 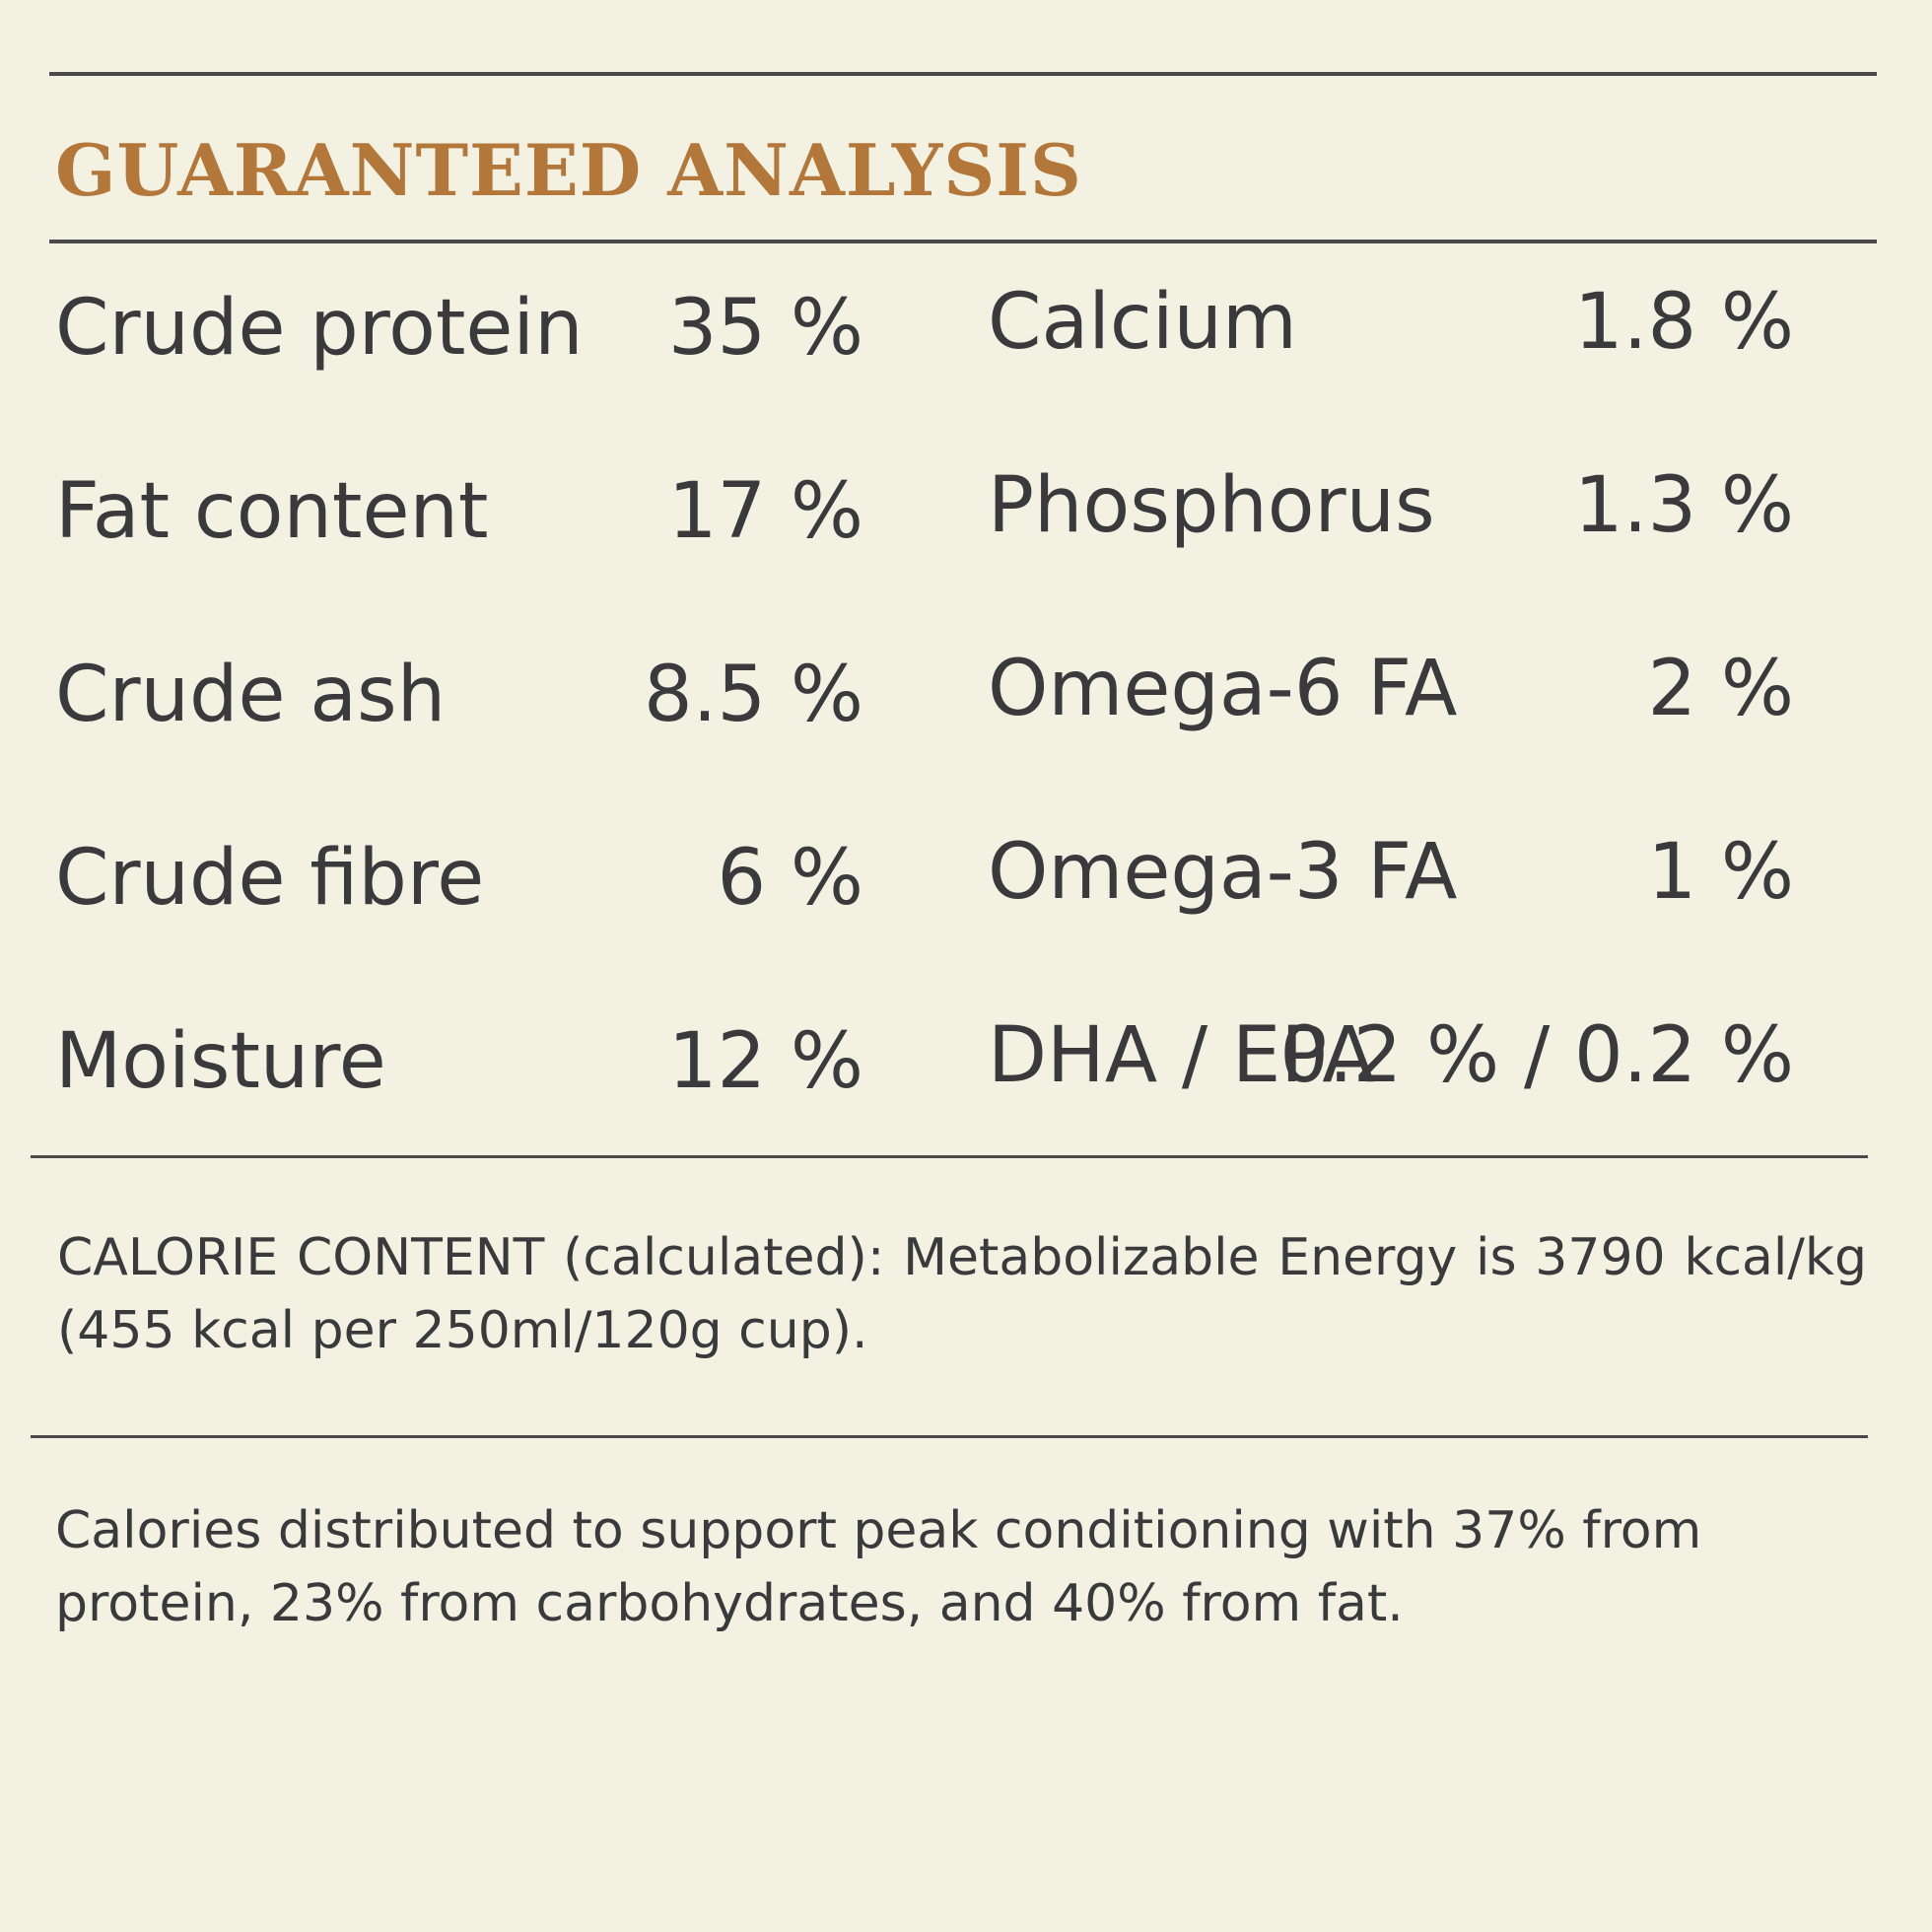 What do you see at coordinates (765, 329) in the screenshot?
I see `nutrient-value: 35 %` at bounding box center [765, 329].